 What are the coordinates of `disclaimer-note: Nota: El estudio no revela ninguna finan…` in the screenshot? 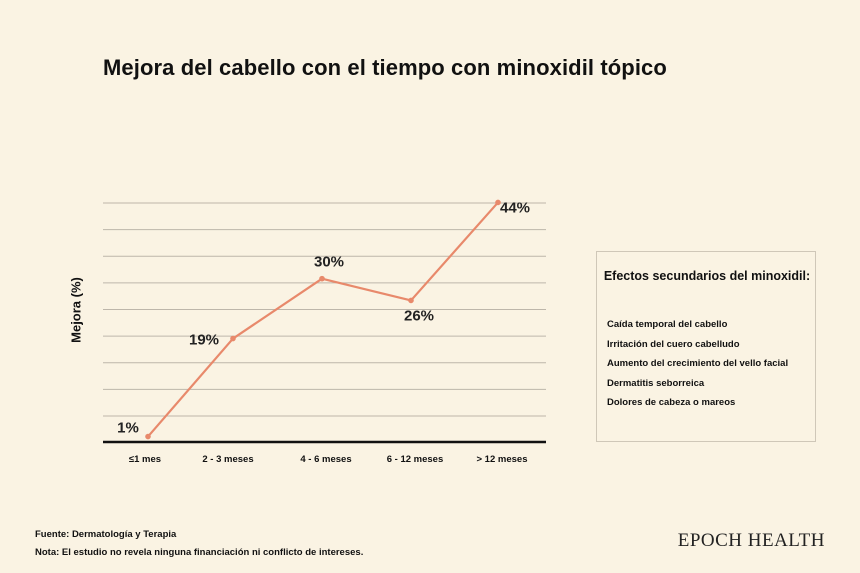 It's located at (199, 552).